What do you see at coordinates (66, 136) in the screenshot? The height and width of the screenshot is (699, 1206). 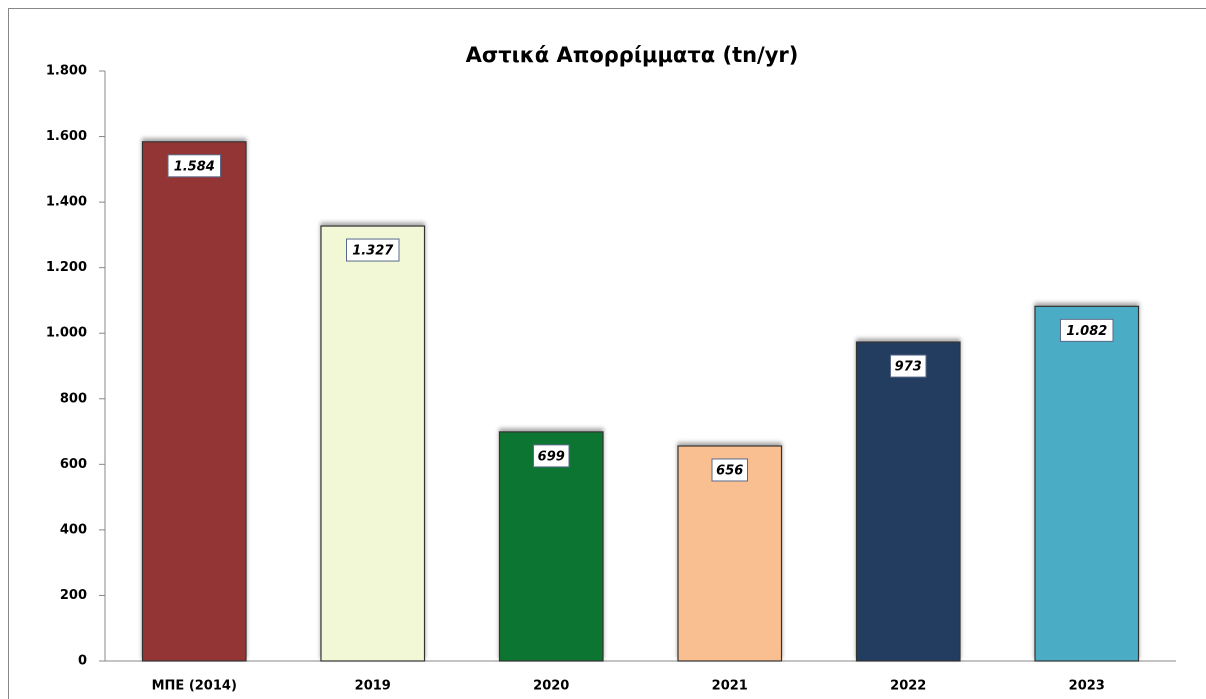 I see `y-tick-label: 1.600` at bounding box center [66, 136].